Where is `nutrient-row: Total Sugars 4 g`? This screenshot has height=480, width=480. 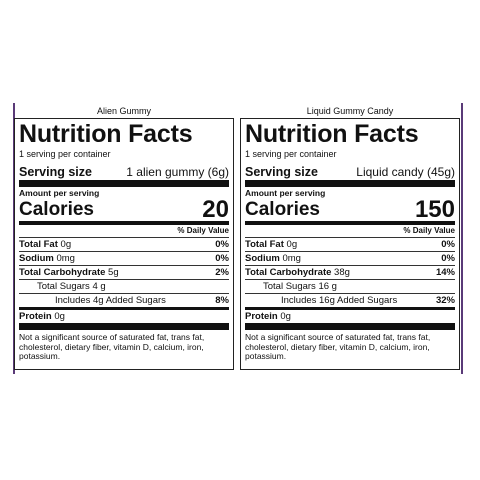
nutrient-row: Total Sugars 4 g is located at coordinates (124, 286).